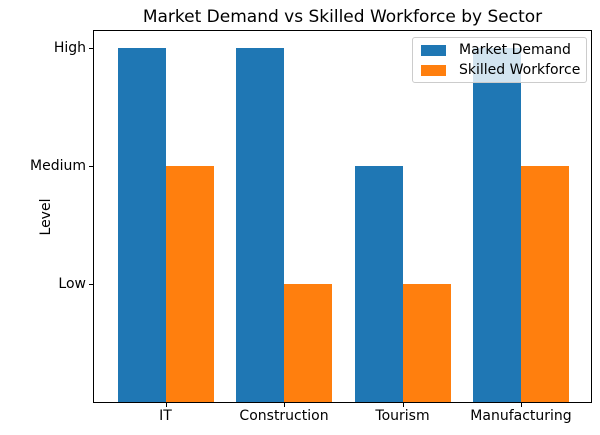  Describe the element at coordinates (433, 70) in the screenshot. I see `legend-swatch-skilled-workforce` at that location.